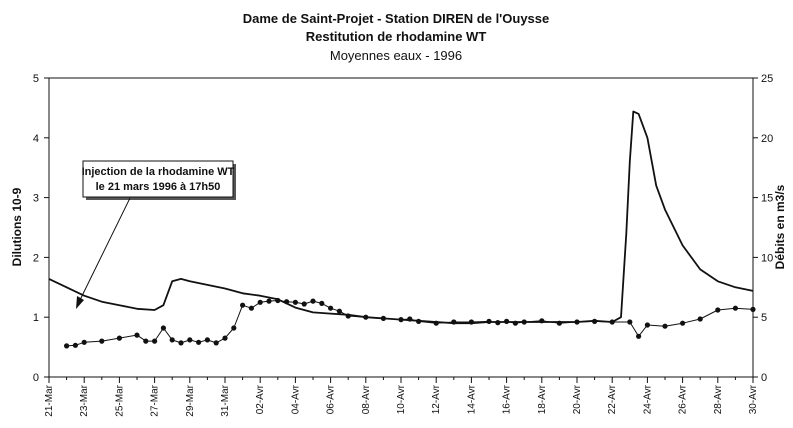 The image size is (793, 428). What do you see at coordinates (49, 400) in the screenshot?
I see `x-tick-label: 21-Mar` at bounding box center [49, 400].